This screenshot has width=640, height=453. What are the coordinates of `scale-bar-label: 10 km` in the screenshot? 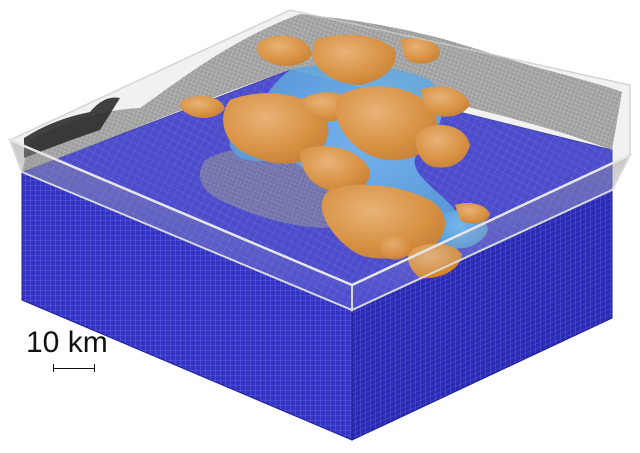 It's located at (67, 342).